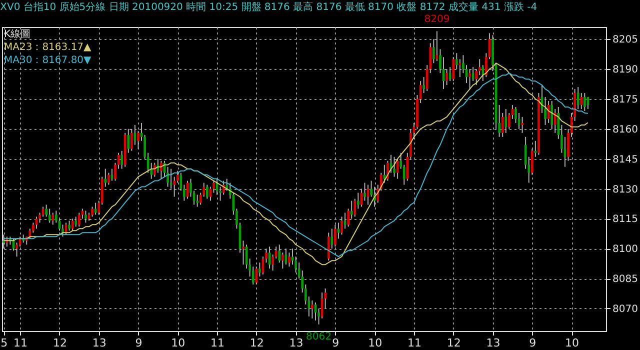 This screenshot has height=350, width=640. I want to click on y-tick-label: 8085, so click(625, 280).